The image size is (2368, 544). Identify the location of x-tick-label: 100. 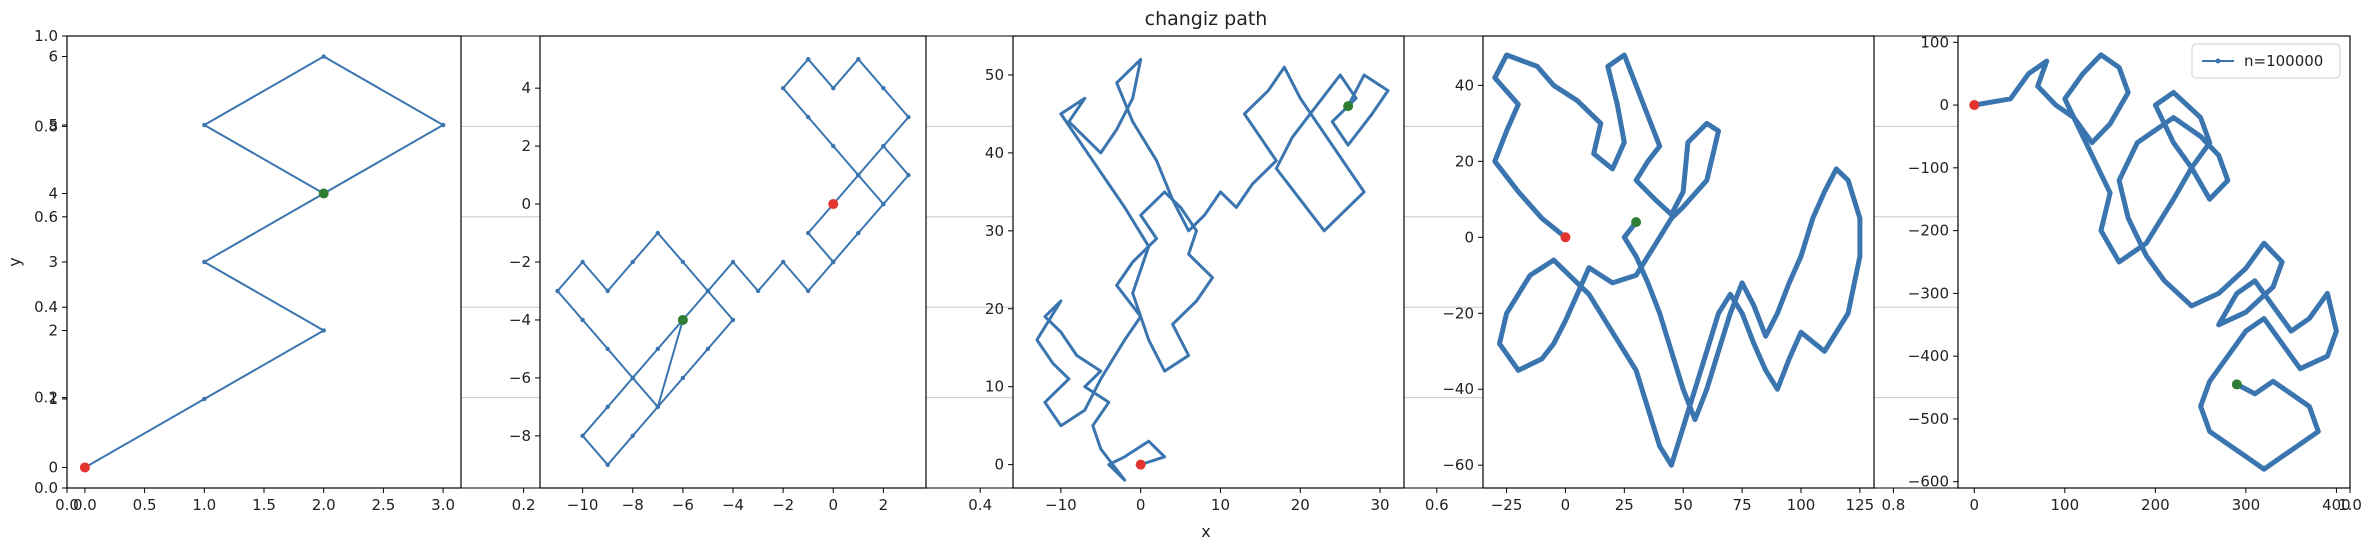
(1801, 505).